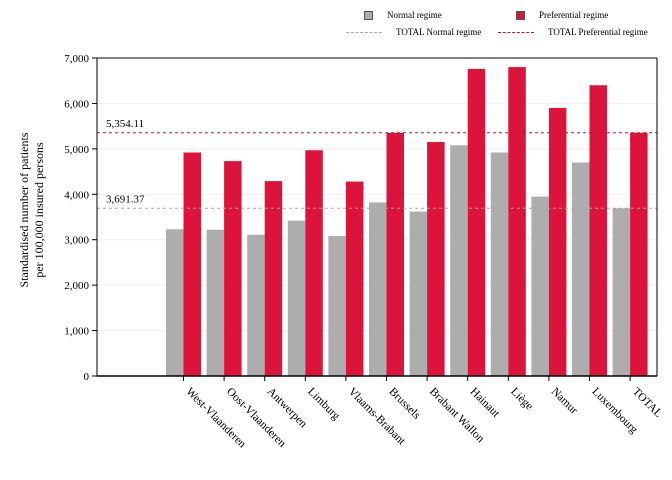 The height and width of the screenshot is (480, 672). I want to click on y-tick-label: 6,000, so click(76, 104).